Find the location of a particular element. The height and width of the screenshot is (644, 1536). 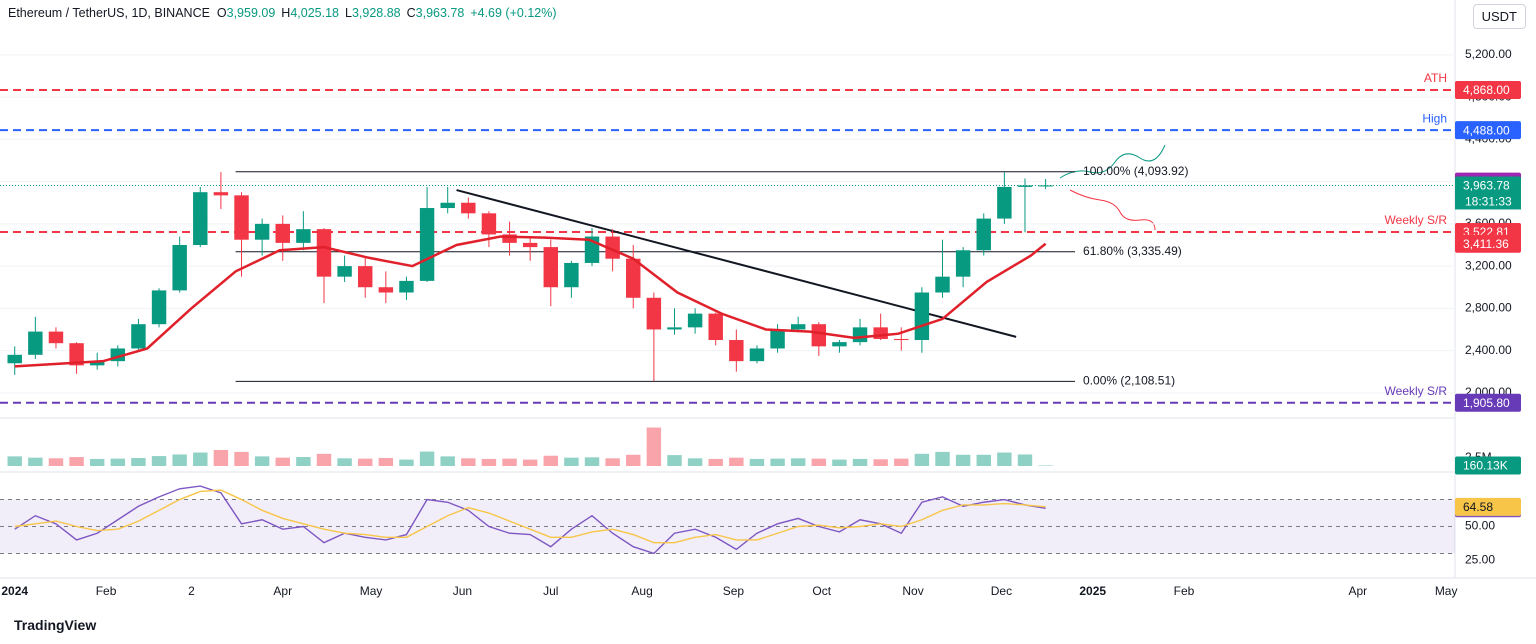

rsi-badge-label: 64.58 is located at coordinates (1478, 507).